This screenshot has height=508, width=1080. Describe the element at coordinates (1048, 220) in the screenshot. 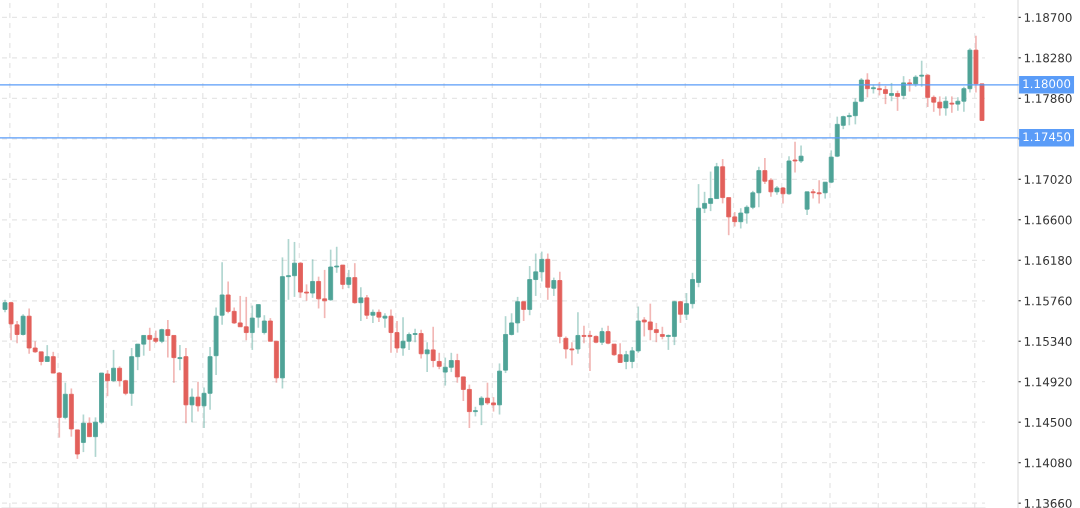

I see `y-tick-label: 1.16600` at that location.